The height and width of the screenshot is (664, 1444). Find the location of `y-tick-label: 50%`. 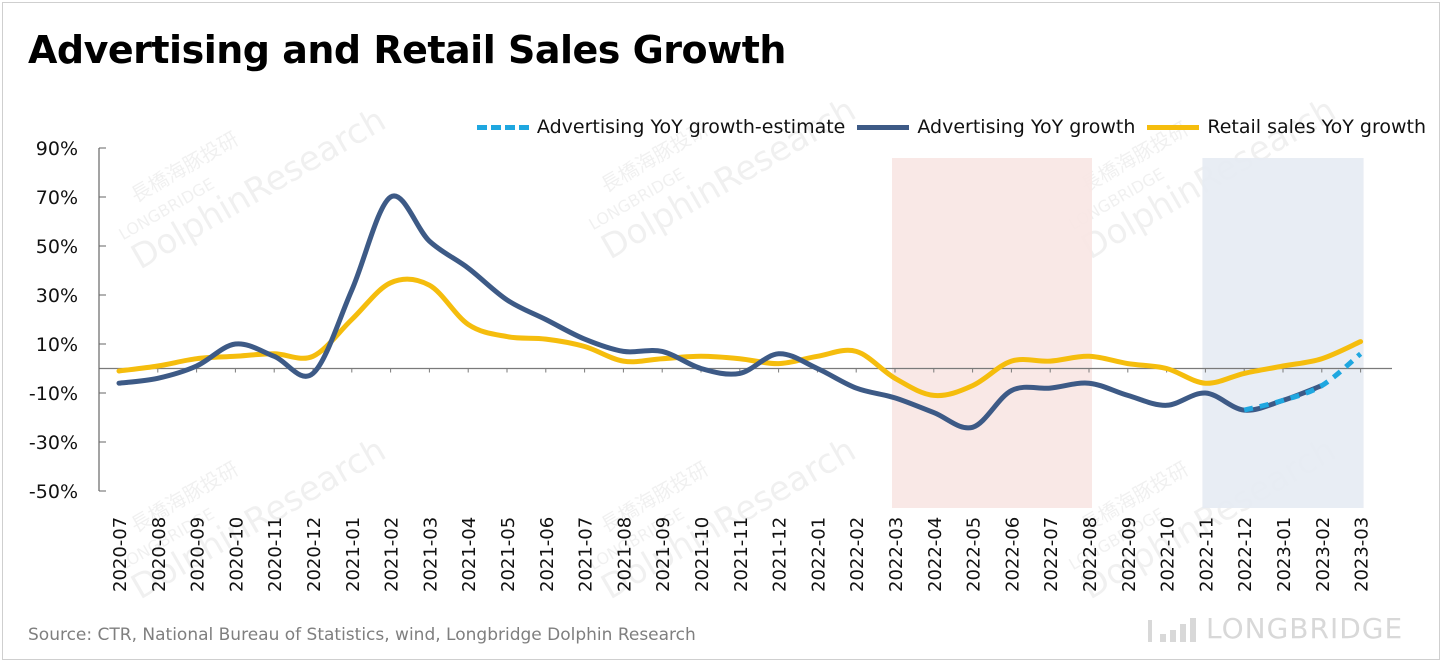

y-tick-label: 50% is located at coordinates (57, 247).